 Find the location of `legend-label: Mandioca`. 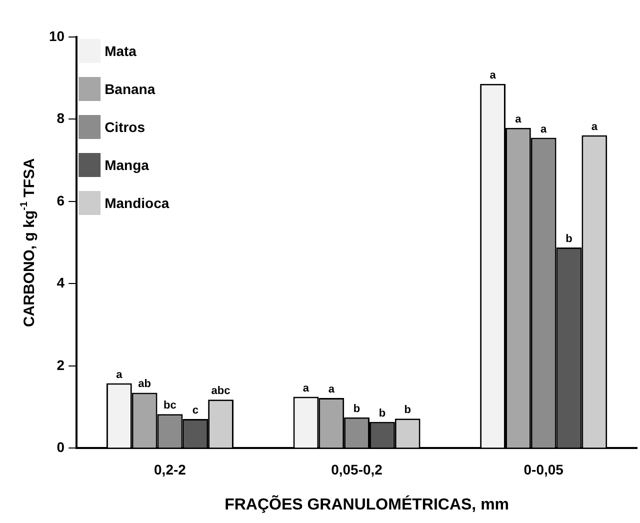

legend-label: Mandioca is located at coordinates (137, 202).